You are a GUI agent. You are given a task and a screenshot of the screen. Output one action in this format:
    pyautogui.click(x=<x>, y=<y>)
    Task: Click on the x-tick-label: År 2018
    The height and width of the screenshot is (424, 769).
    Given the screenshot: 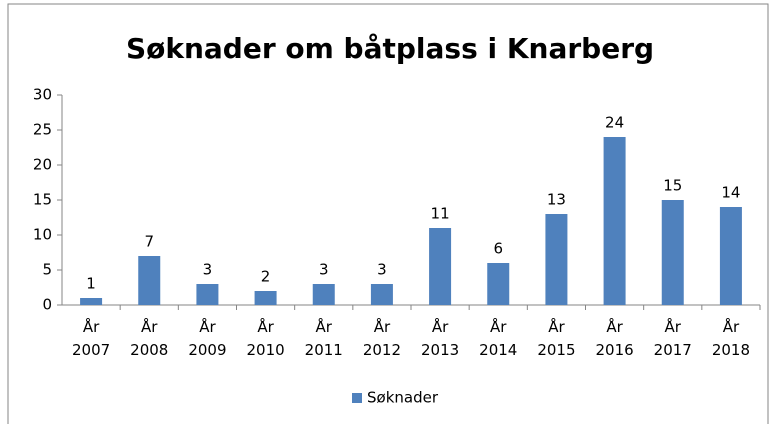 What is the action you would take?
    pyautogui.click(x=731, y=338)
    